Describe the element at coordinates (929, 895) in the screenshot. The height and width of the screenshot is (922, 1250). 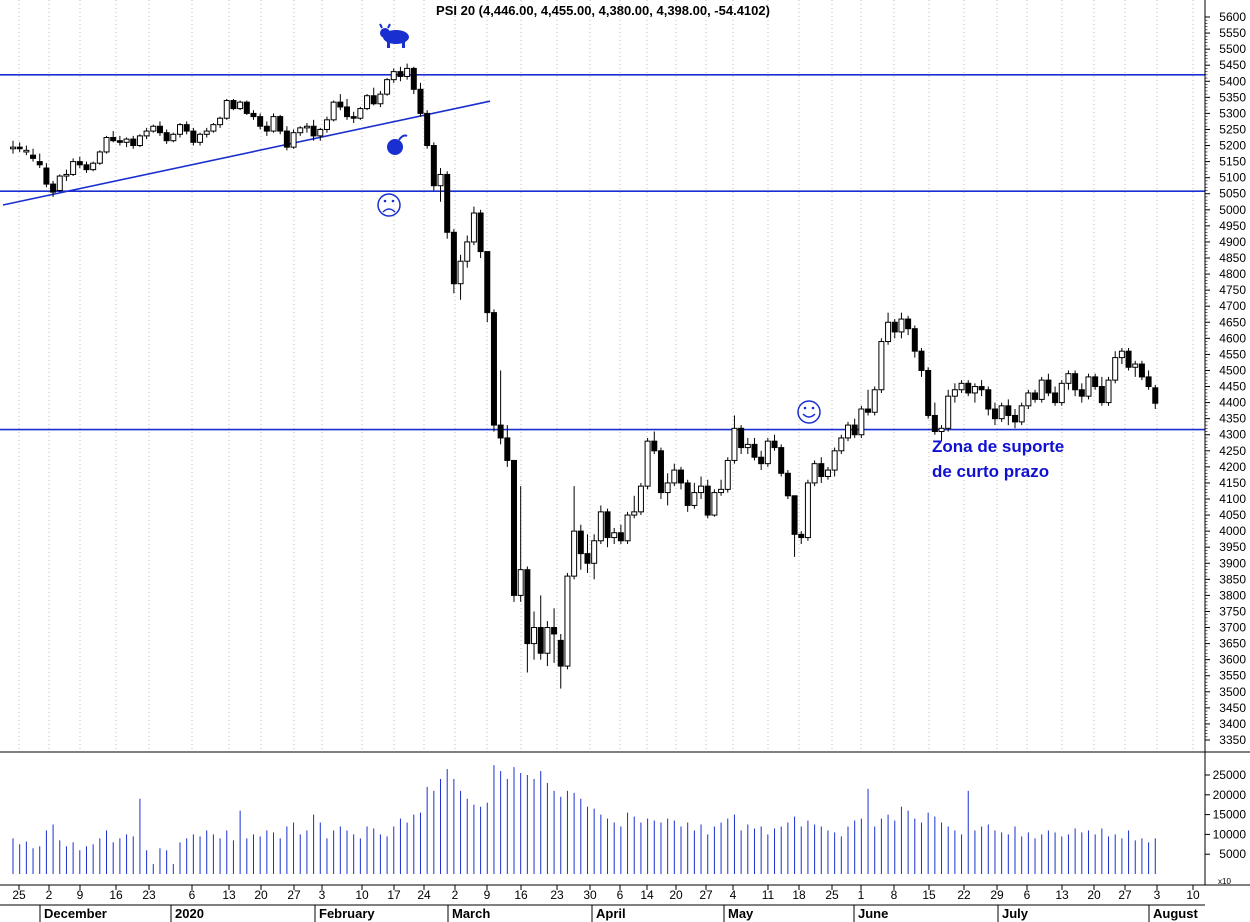
I see `date-tick-label: 15` at that location.